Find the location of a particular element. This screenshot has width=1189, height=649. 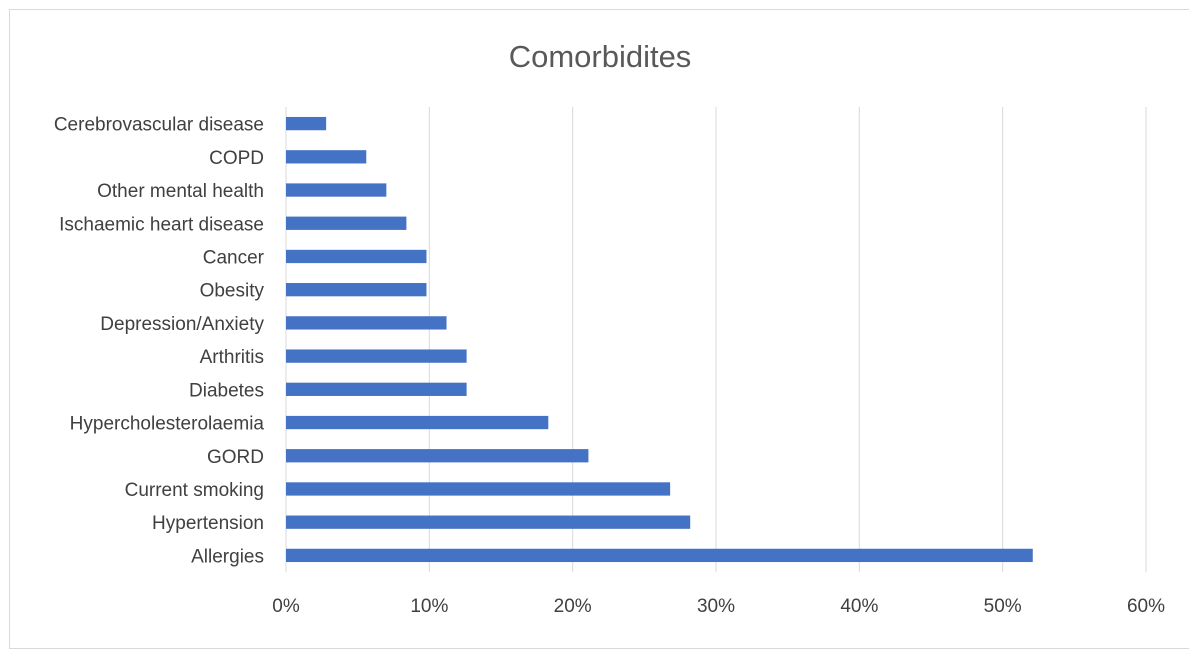

x-tick-label: 20% is located at coordinates (573, 606).